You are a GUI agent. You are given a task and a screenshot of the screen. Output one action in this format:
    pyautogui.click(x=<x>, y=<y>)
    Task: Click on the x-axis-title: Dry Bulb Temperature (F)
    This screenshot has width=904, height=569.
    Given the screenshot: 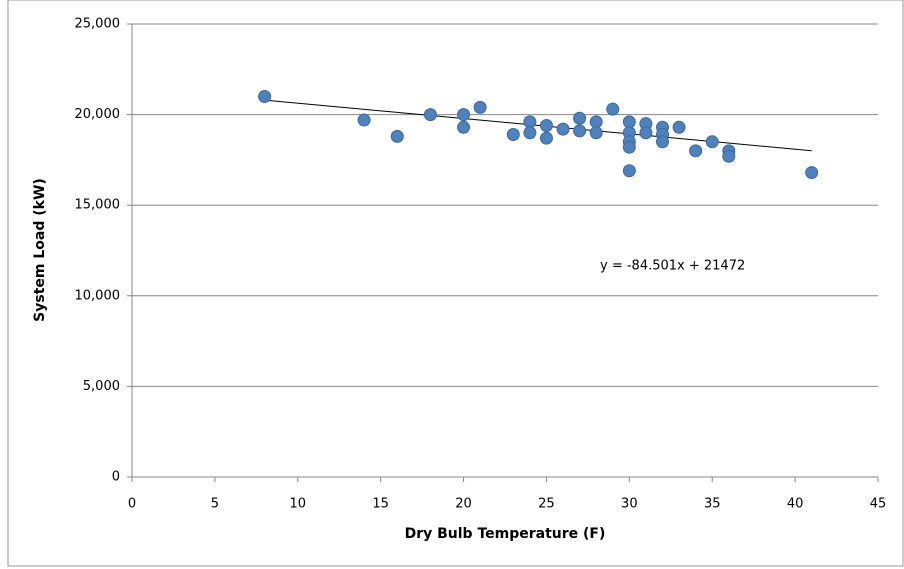 What is the action you would take?
    pyautogui.click(x=505, y=534)
    